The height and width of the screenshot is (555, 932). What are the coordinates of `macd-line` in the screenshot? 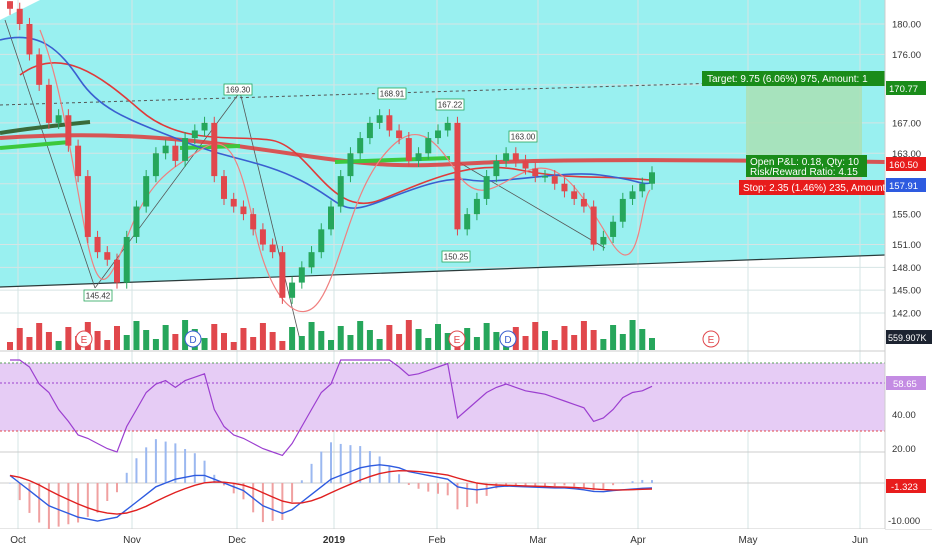 It's located at (331, 493).